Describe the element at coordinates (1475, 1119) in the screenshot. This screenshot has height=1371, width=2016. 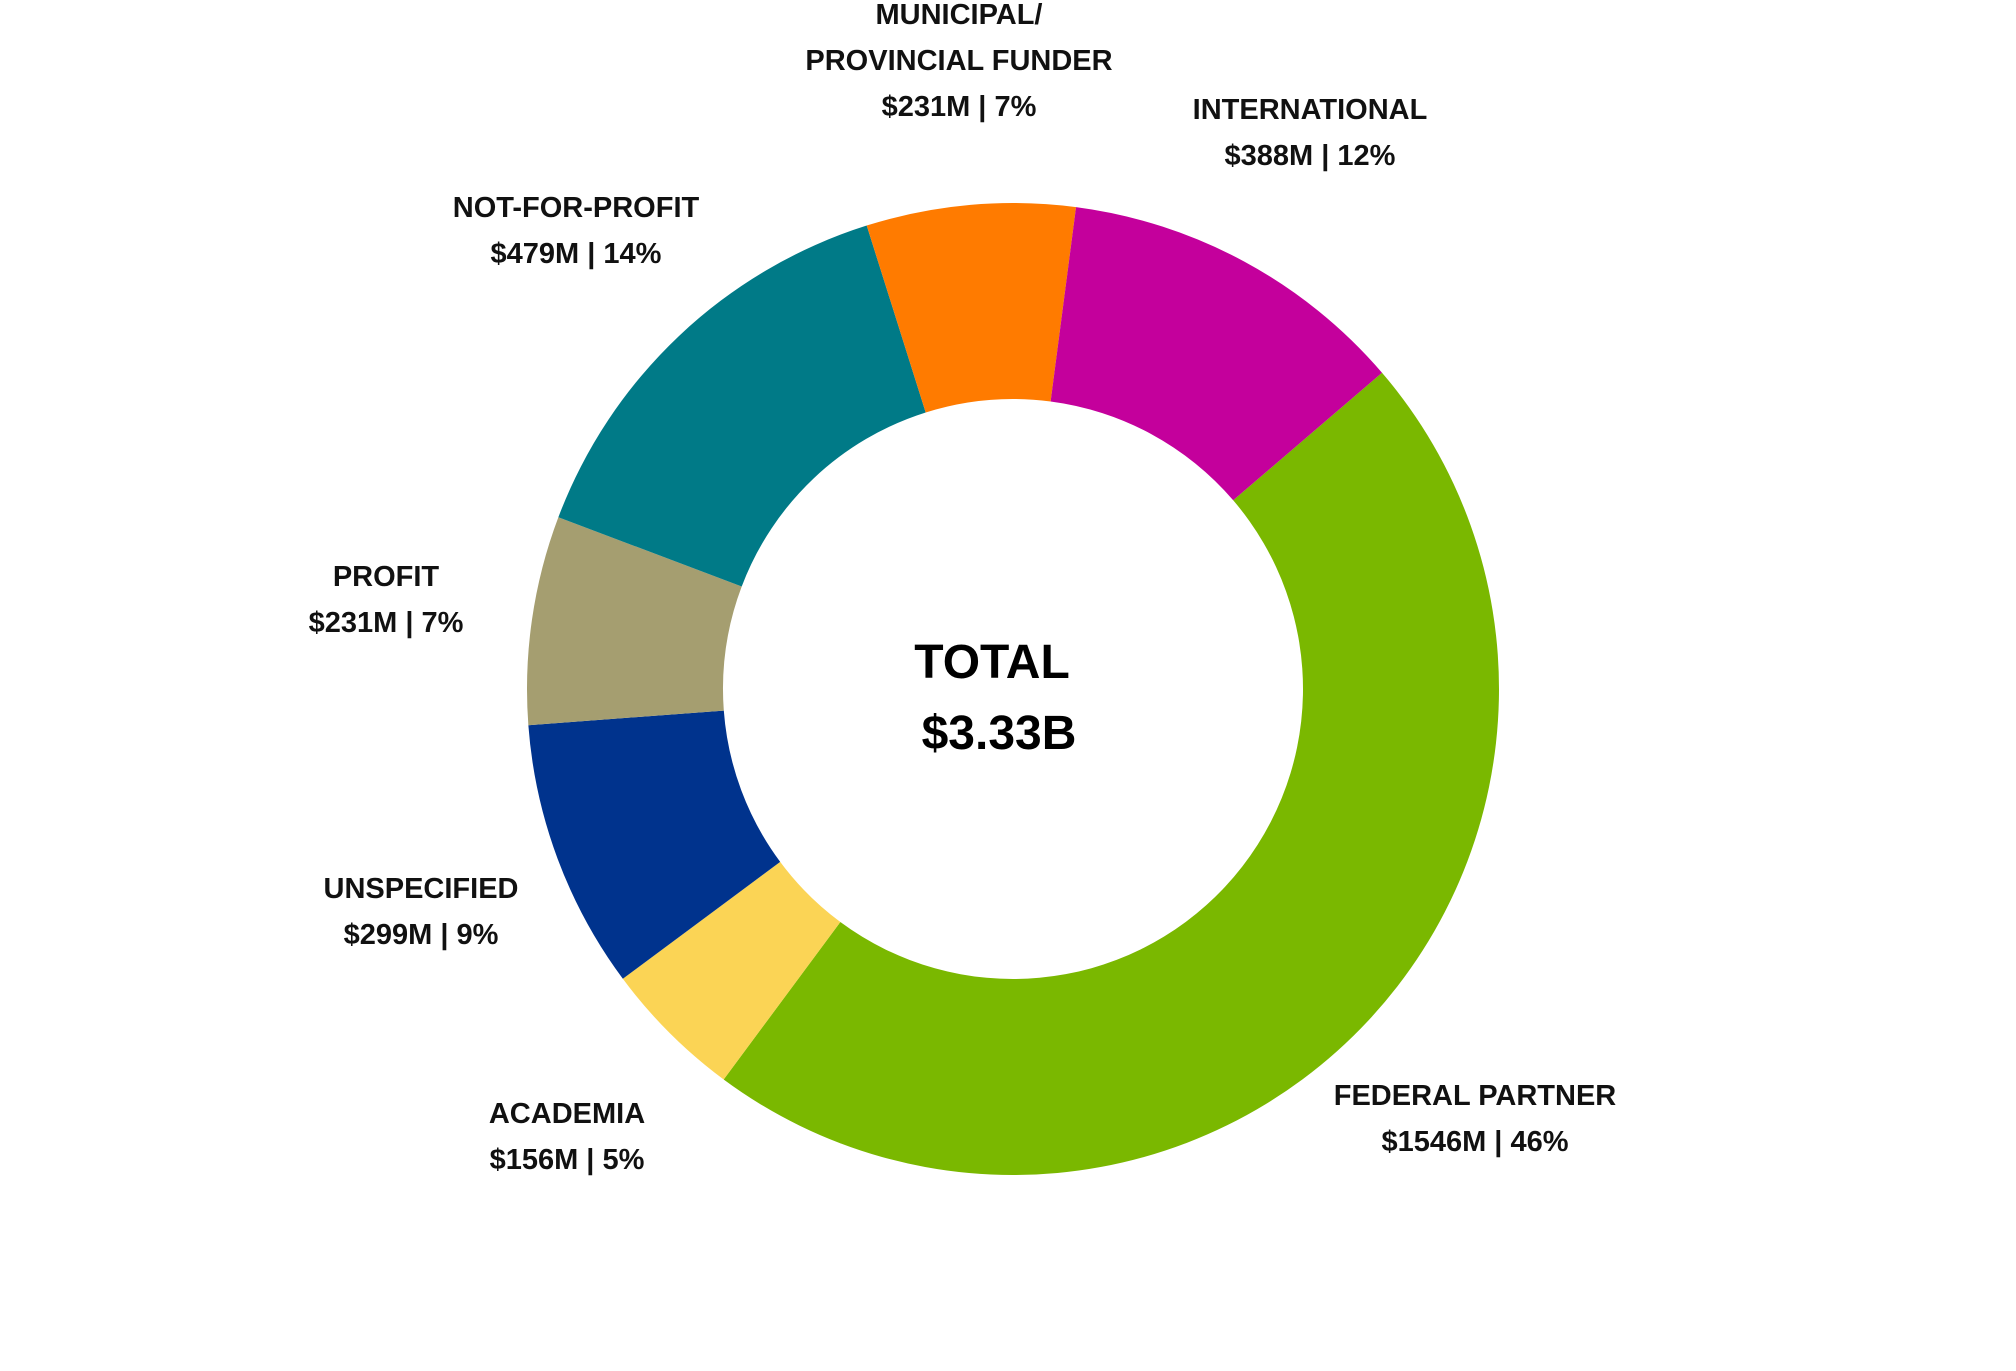
I see `slice-label: FEDERAL PARTNER $1546M | 46%` at that location.